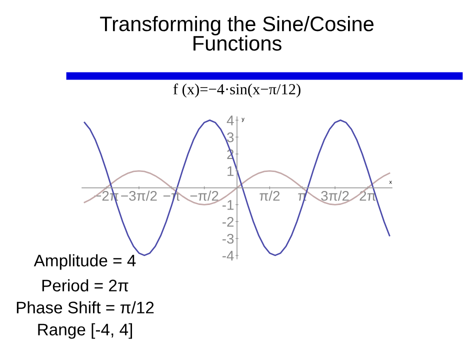 The height and width of the screenshot is (355, 474). What do you see at coordinates (335, 195) in the screenshot?
I see `x-tick-label: 3π/2` at bounding box center [335, 195].